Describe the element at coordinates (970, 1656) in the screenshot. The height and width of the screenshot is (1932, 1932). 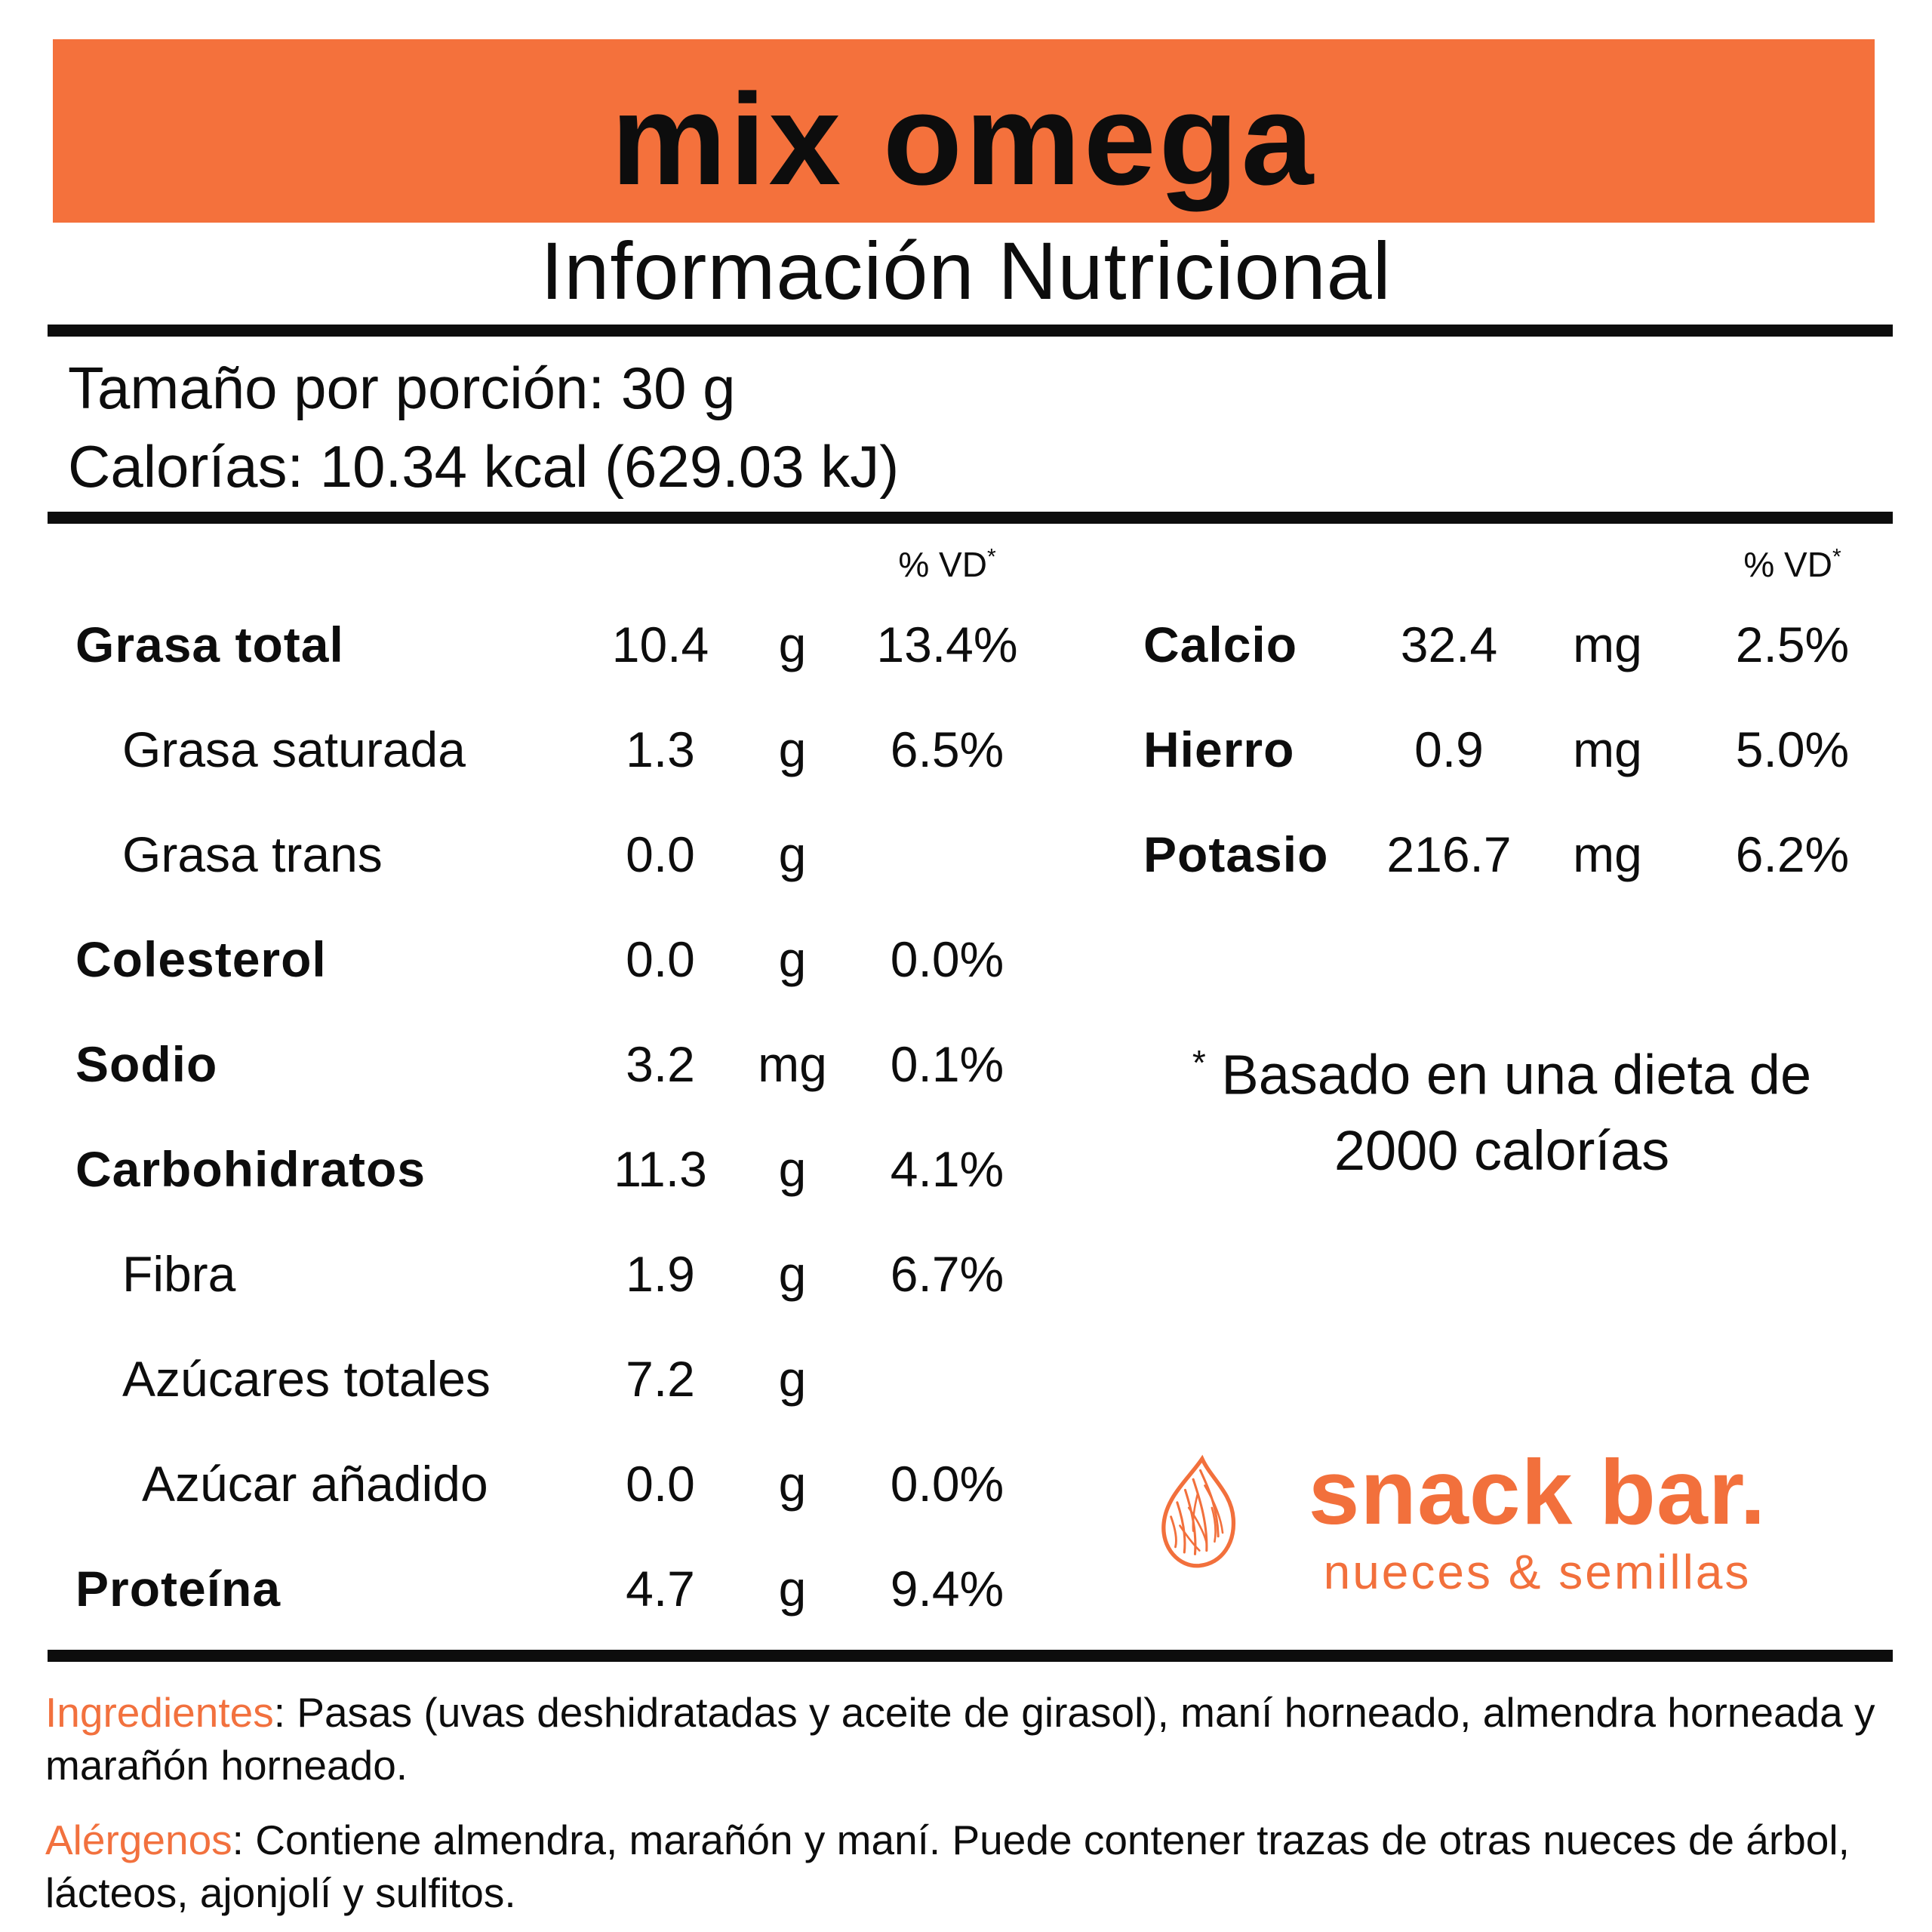
I see `divider-bottom` at that location.